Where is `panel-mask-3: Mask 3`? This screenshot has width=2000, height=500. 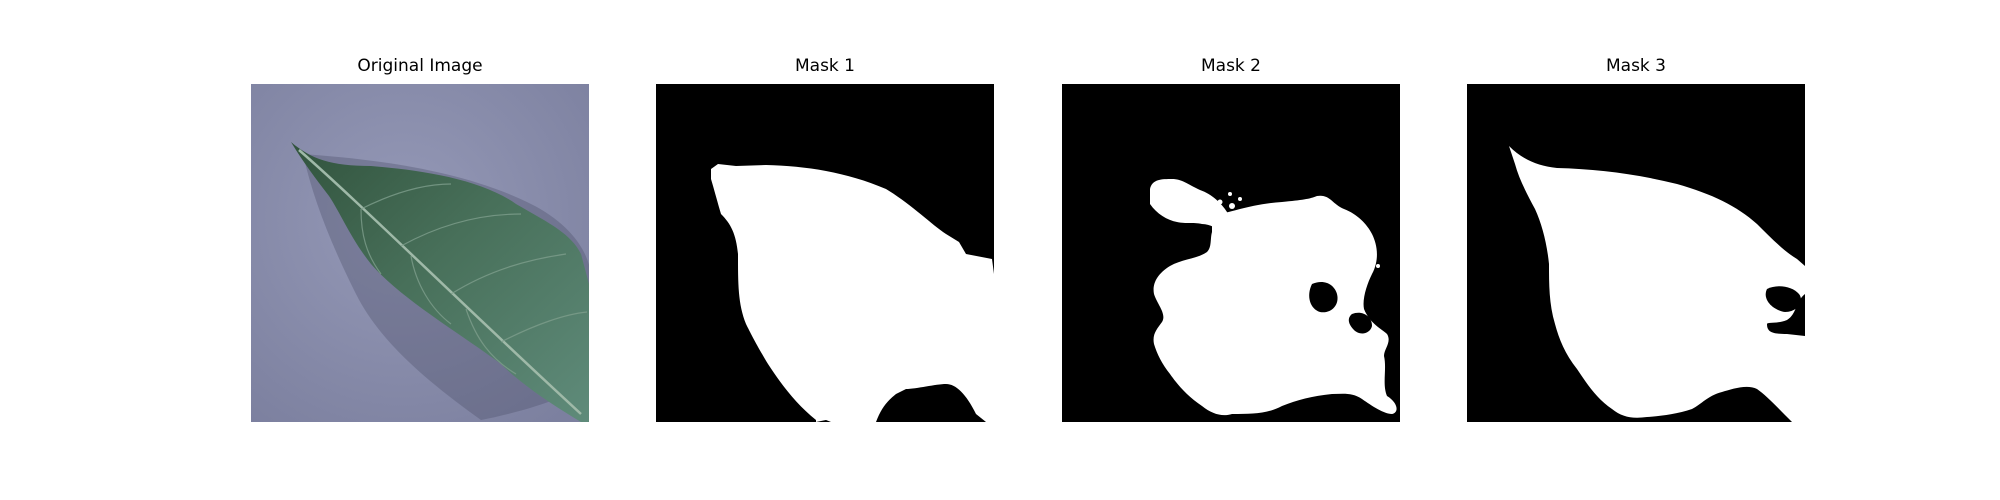
panel-mask-3: Mask 3 is located at coordinates (1636, 239).